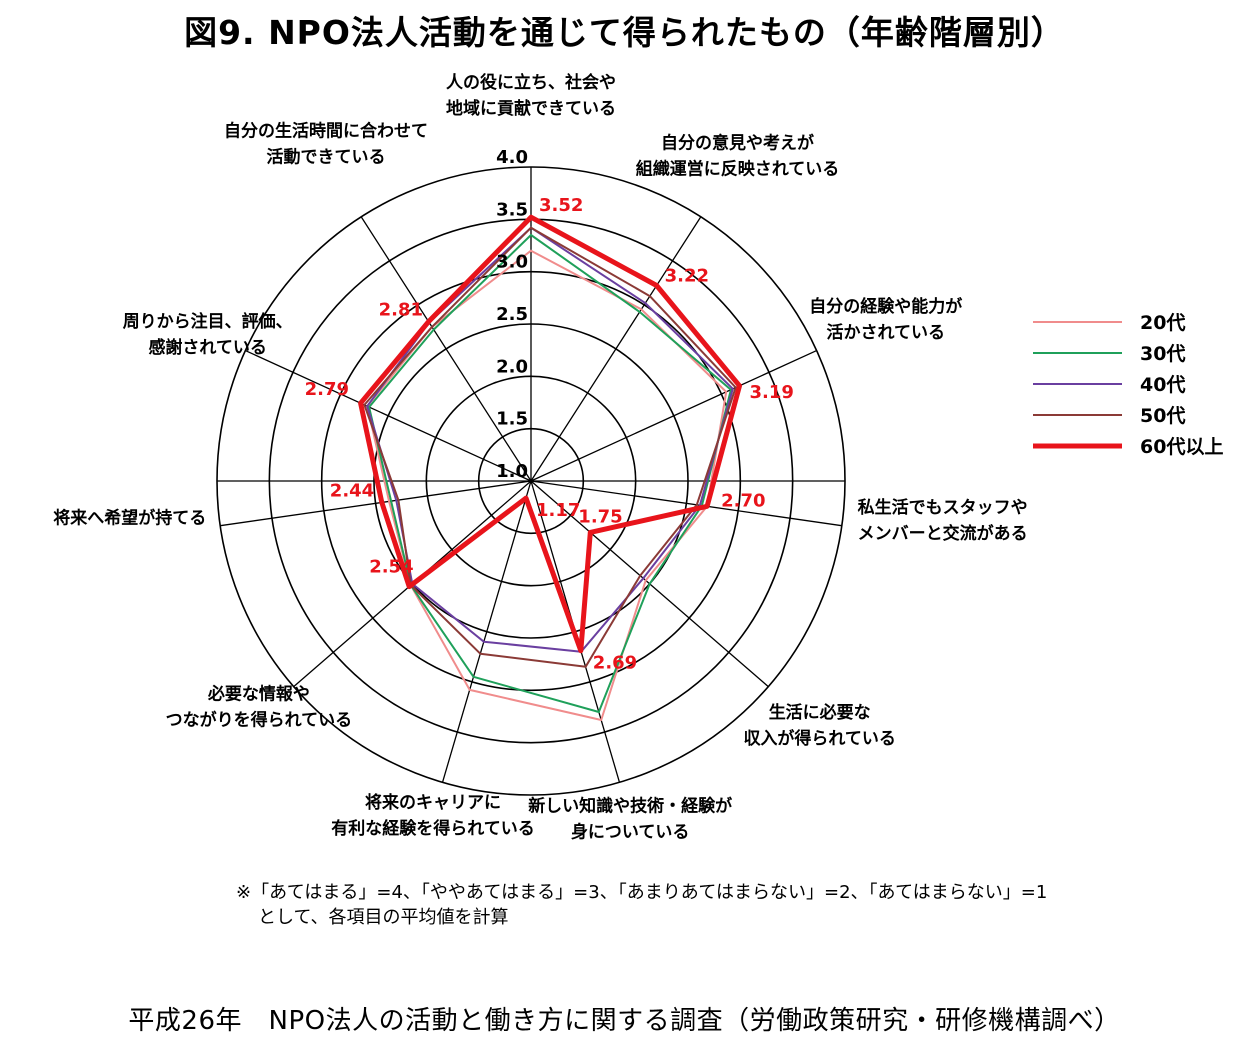 Image resolution: width=1249 pixels, height=1056 pixels. Describe the element at coordinates (327, 389) in the screenshot. I see `value-label: 2.79` at that location.